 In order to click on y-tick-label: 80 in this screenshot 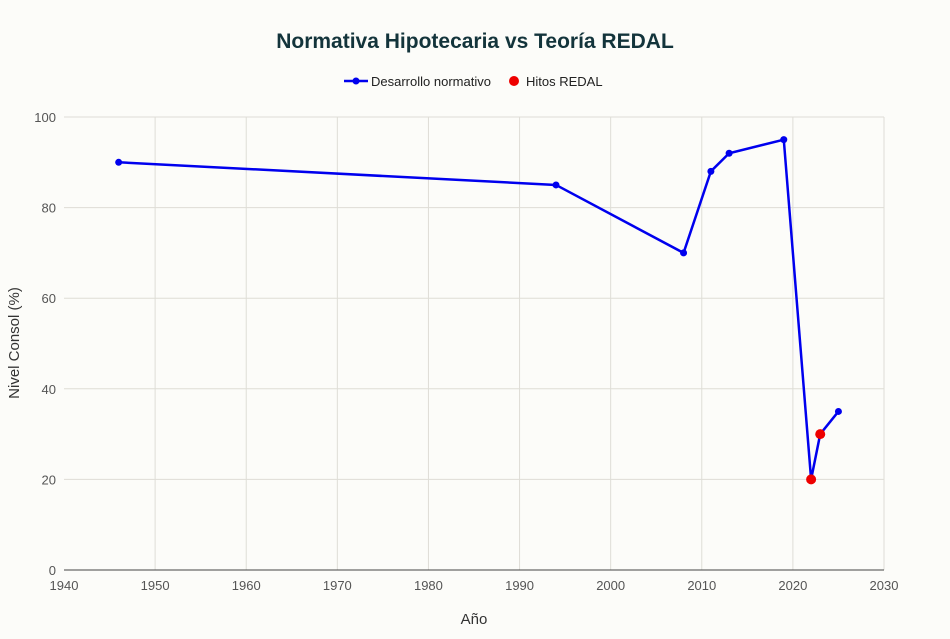, I will do `click(49, 208)`.